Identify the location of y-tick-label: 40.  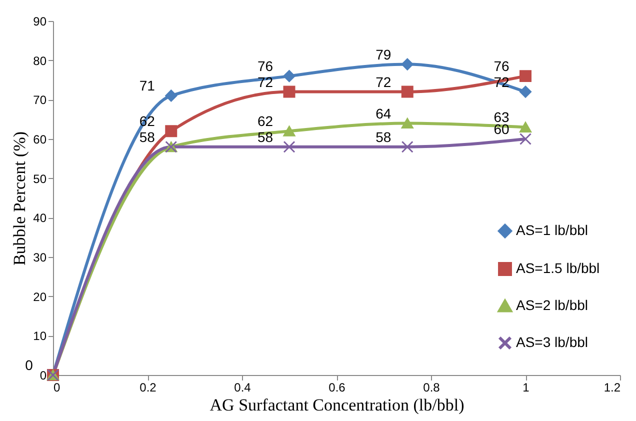
(40, 218).